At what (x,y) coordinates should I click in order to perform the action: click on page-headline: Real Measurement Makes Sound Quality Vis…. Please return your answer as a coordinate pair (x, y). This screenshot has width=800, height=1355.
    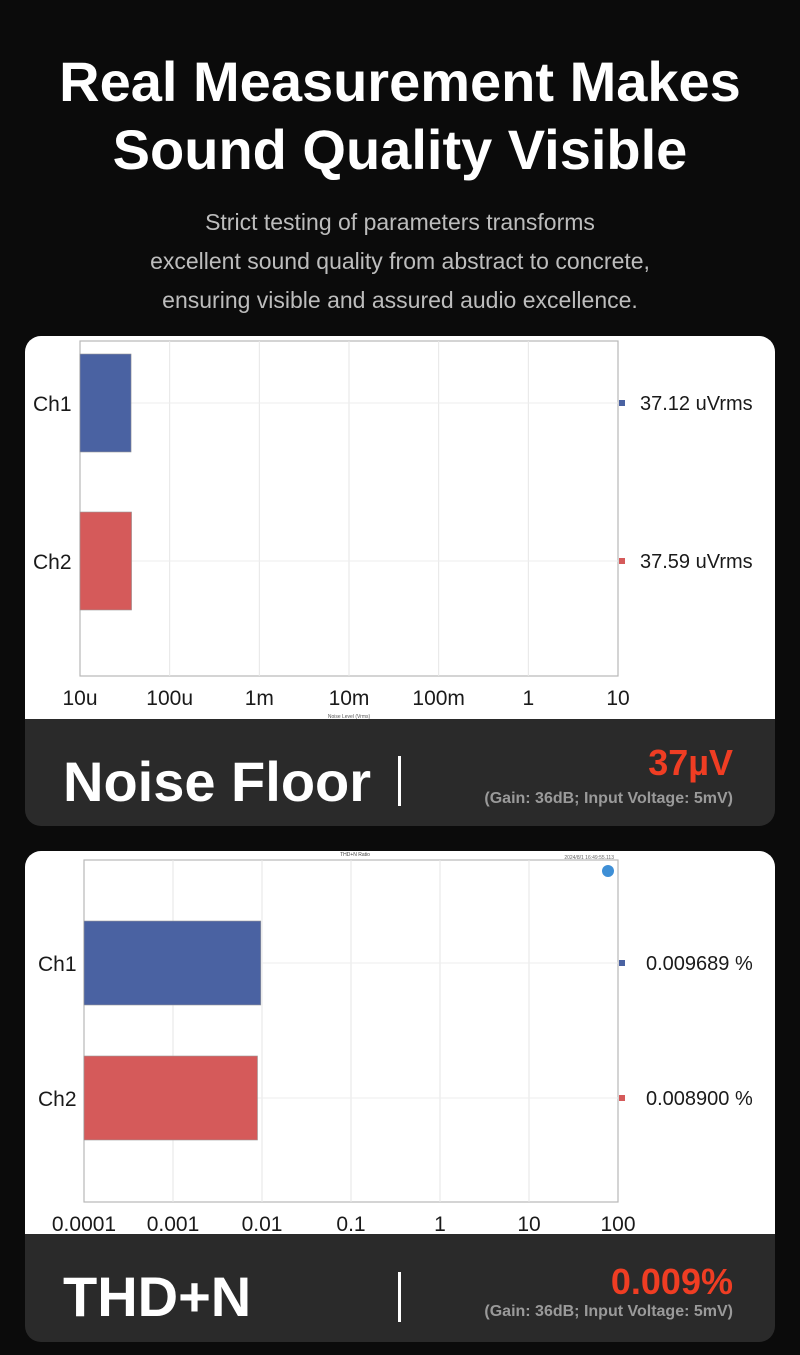
    Looking at the image, I should click on (400, 116).